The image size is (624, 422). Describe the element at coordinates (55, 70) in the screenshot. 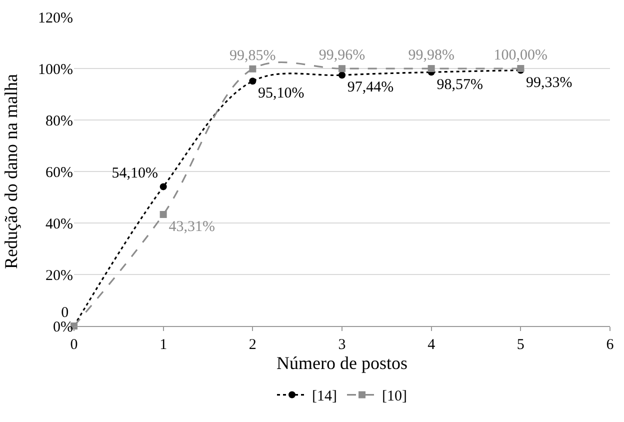

I see `y-tick-label: 100%` at that location.